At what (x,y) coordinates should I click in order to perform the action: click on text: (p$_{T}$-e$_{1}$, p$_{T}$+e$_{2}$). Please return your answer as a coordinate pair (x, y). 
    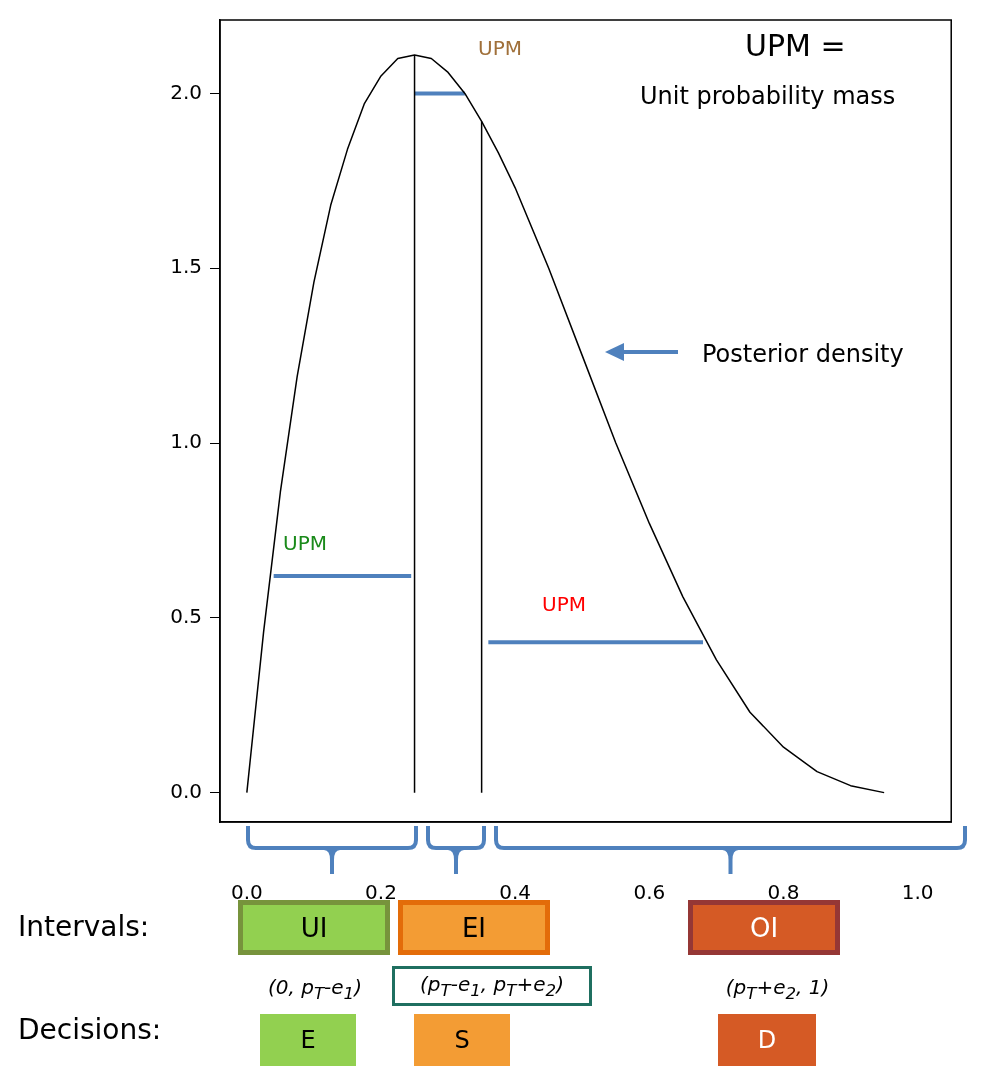
    Looking at the image, I should click on (492, 986).